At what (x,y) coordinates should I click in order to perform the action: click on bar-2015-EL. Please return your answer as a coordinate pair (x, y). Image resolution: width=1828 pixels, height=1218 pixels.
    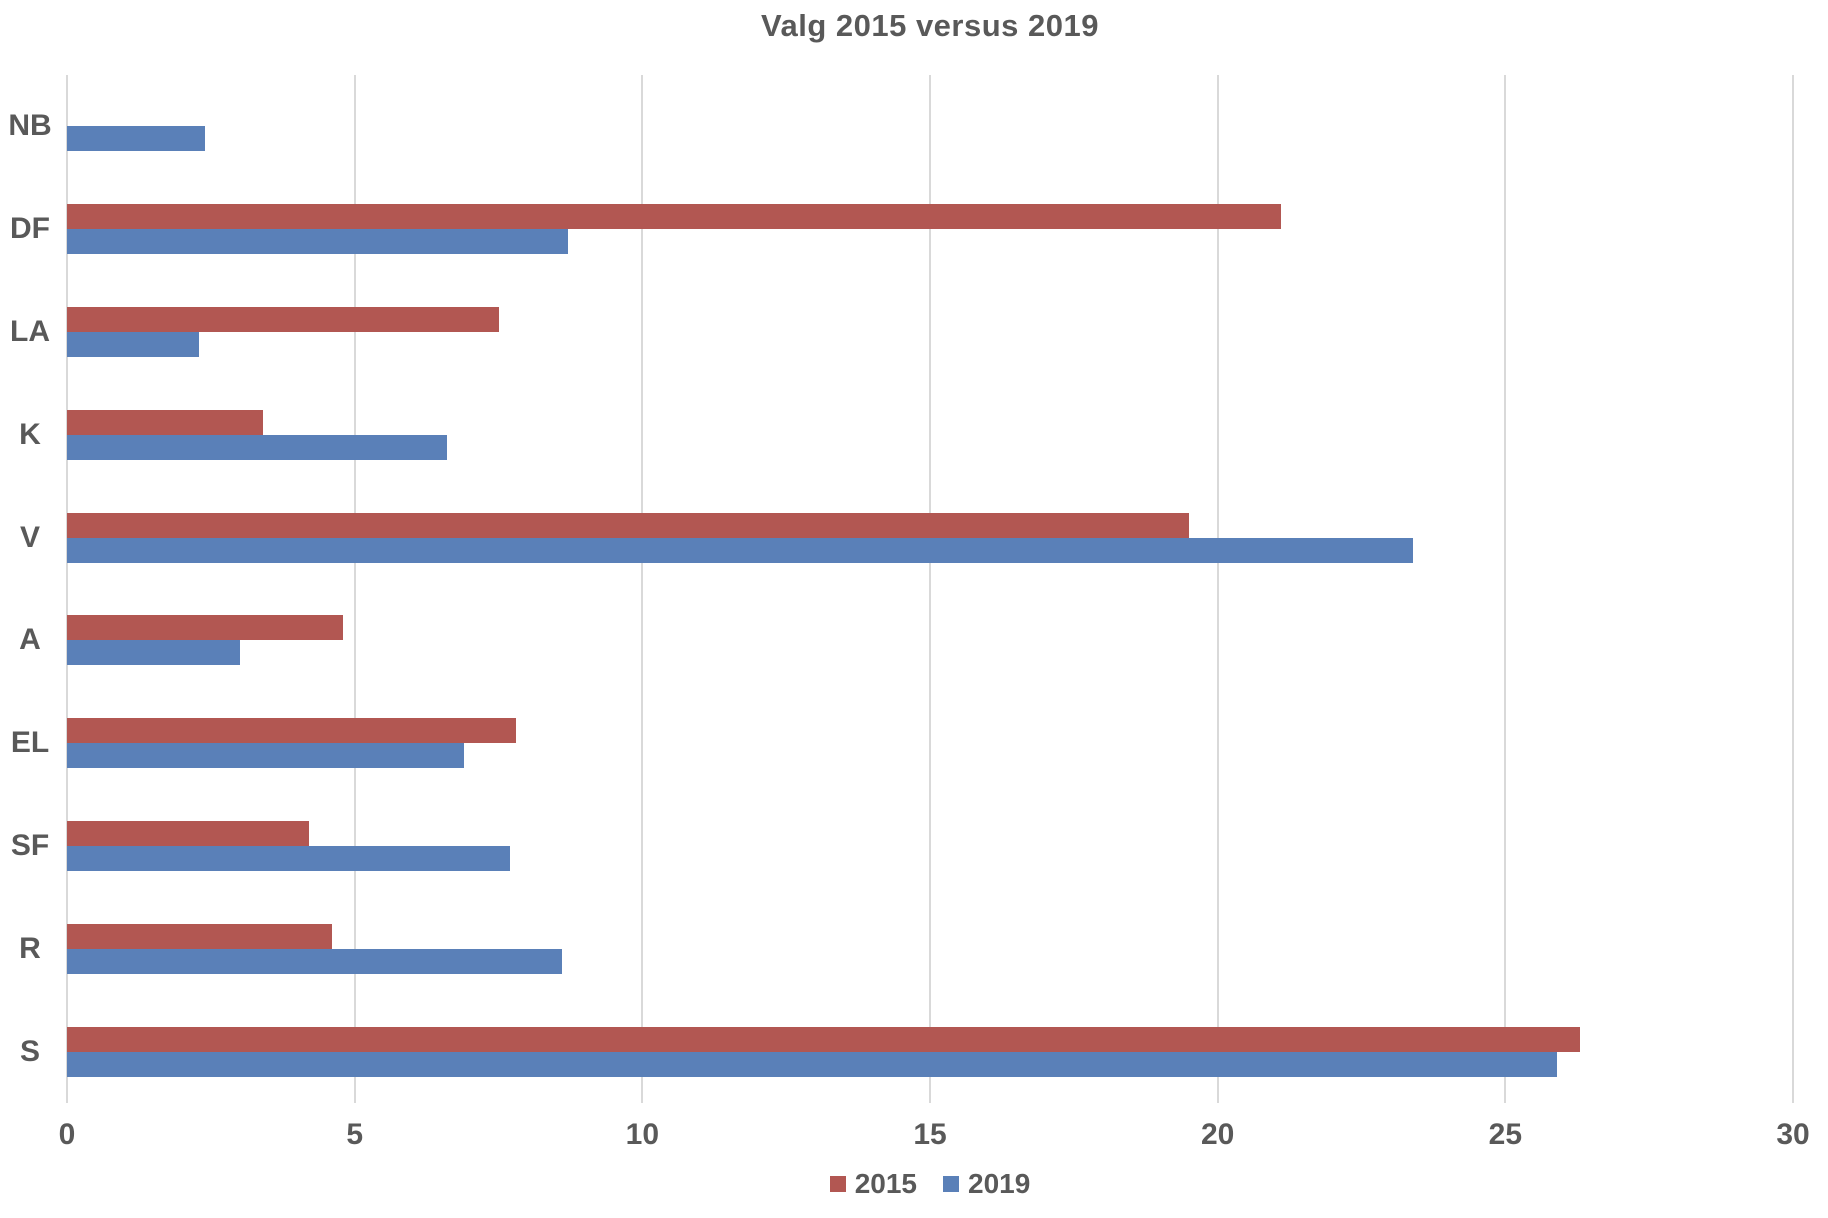
    Looking at the image, I should click on (291, 731).